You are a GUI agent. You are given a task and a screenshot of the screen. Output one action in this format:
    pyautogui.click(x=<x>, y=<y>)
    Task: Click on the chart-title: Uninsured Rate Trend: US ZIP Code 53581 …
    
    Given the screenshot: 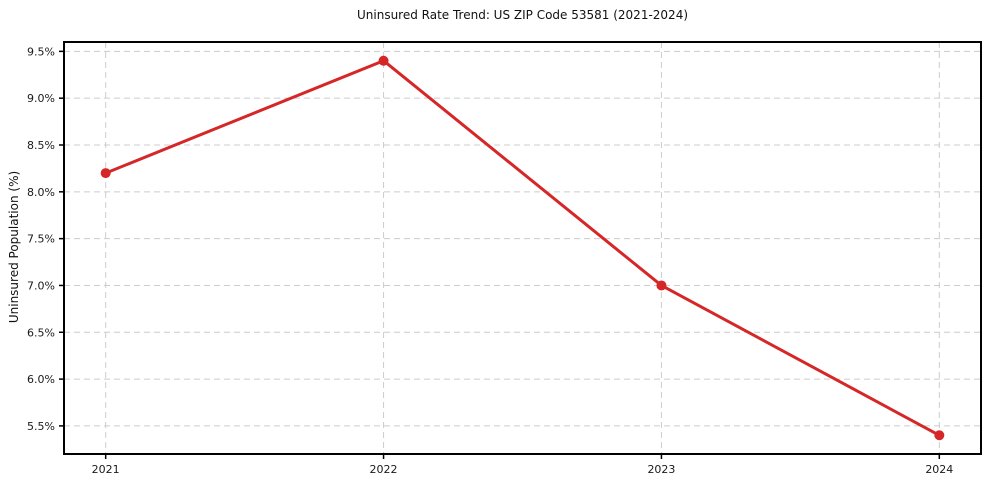 What is the action you would take?
    pyautogui.click(x=522, y=15)
    